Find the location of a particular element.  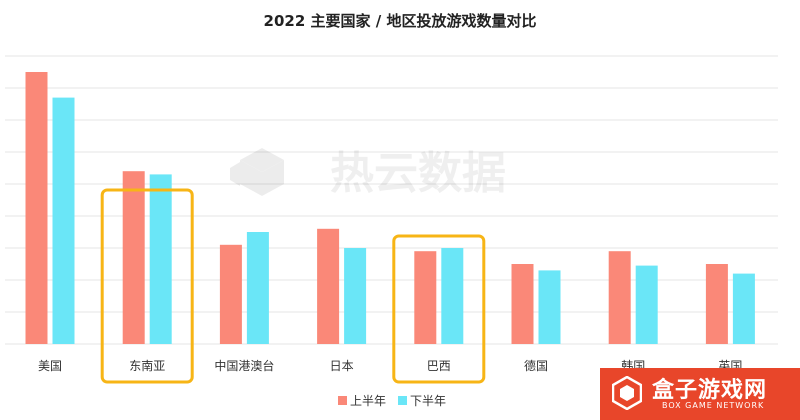

brand-badge: 盒子游戏网 BOX GAME NETWORK is located at coordinates (700, 394).